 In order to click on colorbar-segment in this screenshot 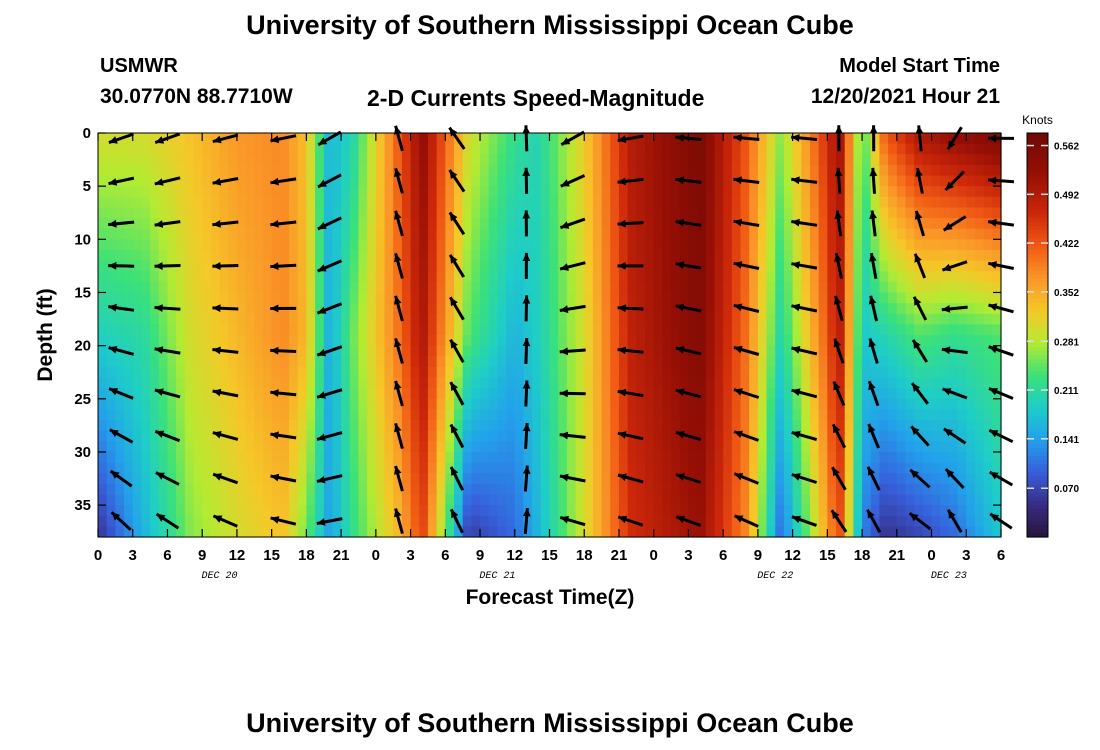, I will do `click(1037, 470)`.